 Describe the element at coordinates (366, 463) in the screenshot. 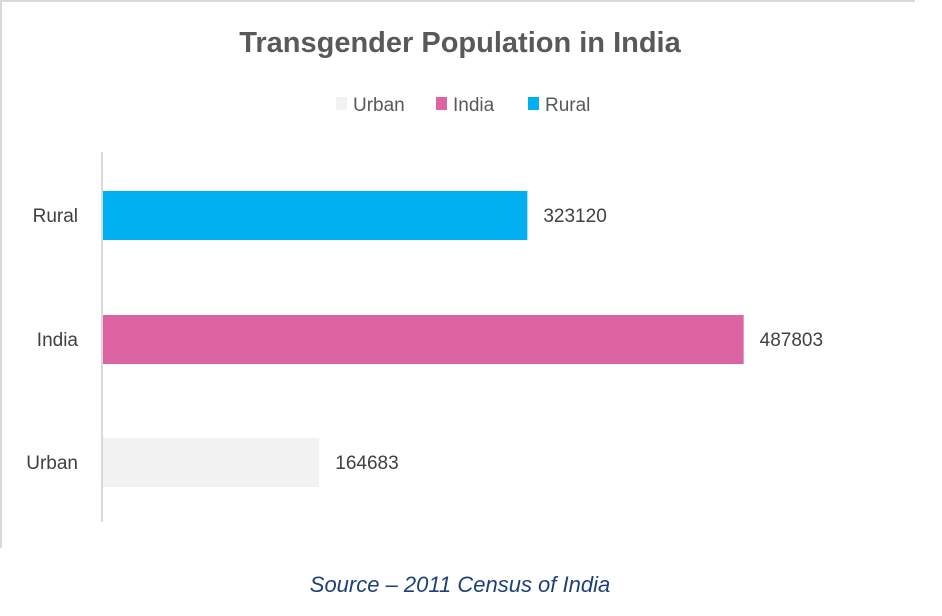

I see `data-label-urban: 164683` at that location.